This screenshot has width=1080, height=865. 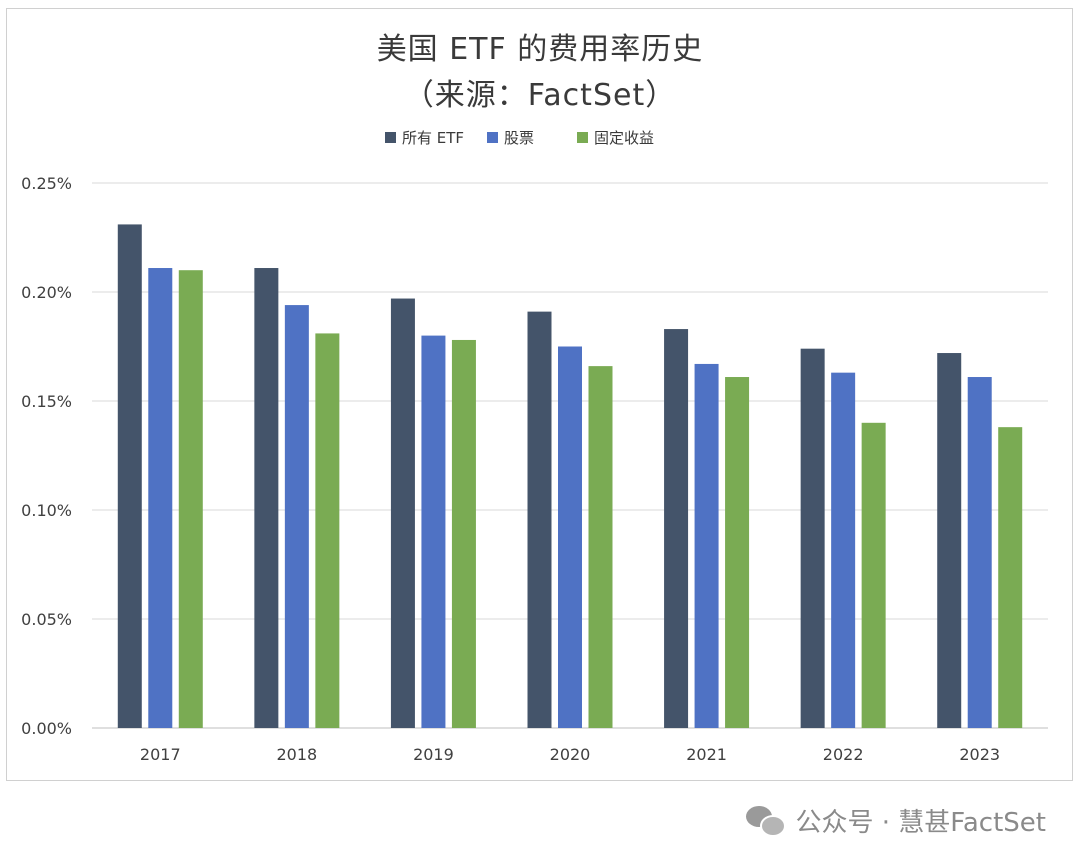 What do you see at coordinates (519, 137) in the screenshot?
I see `legend-label: 股票` at bounding box center [519, 137].